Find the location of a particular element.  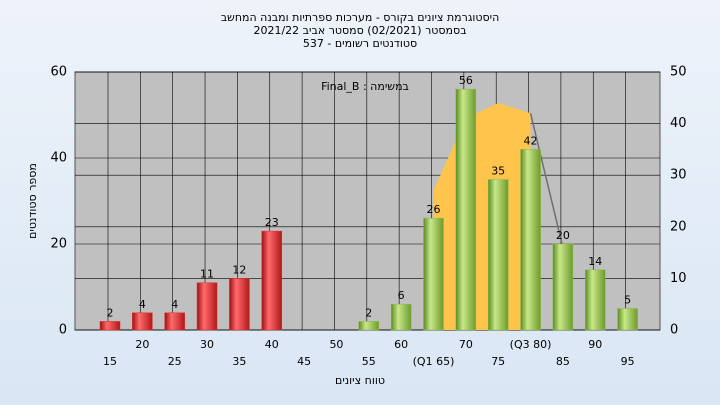

subtitle: בסמסטר (02/2021) סמסטר אביב 2021/22 is located at coordinates (359, 30).